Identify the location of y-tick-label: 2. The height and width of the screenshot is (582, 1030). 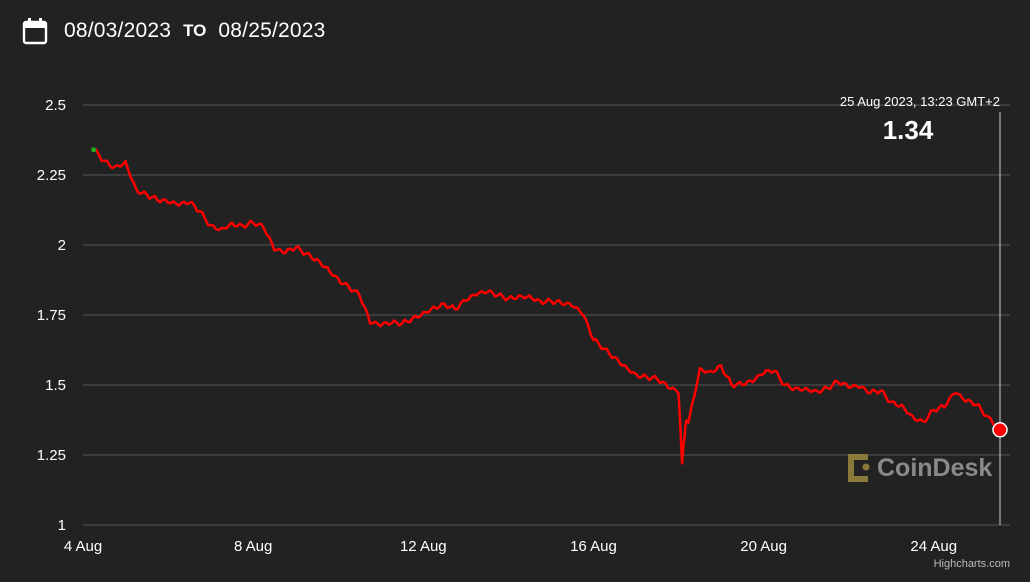
(62, 245).